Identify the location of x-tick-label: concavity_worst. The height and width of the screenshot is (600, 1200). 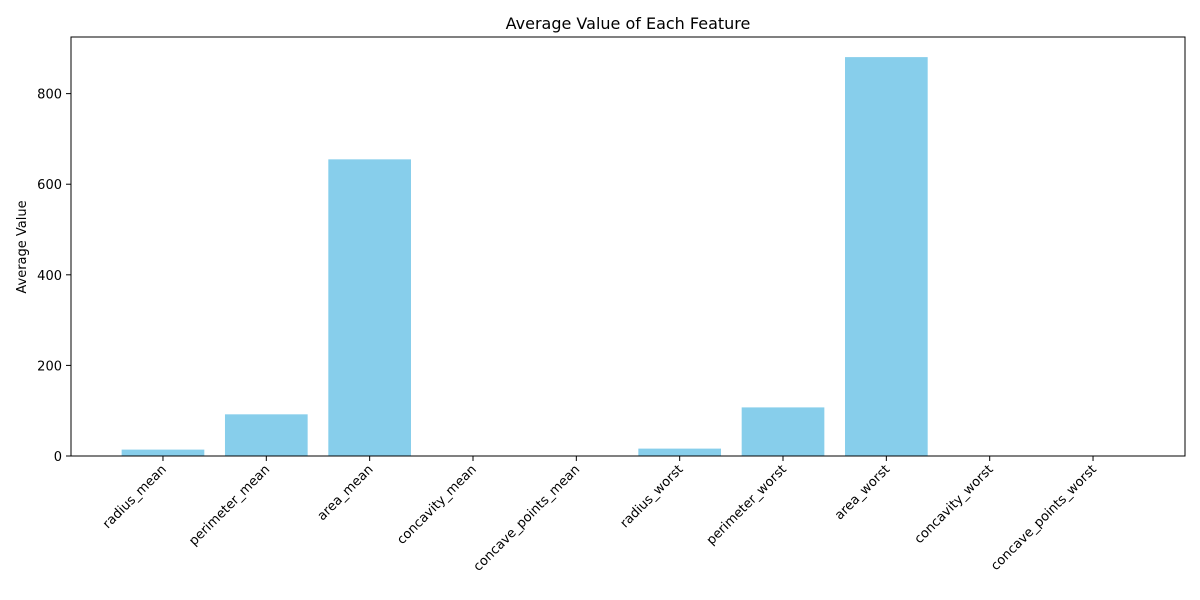
(954, 504).